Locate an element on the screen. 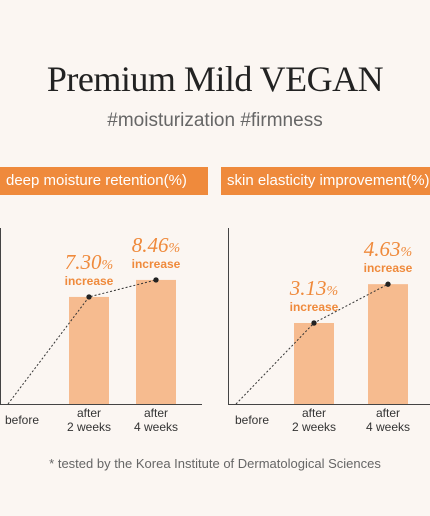 Image resolution: width=430 pixels, height=516 pixels. annotation-0-1: increase is located at coordinates (89, 281).